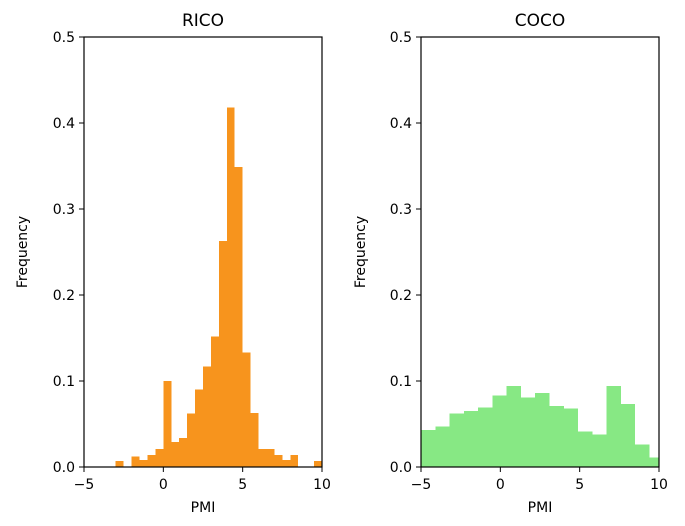 This screenshot has width=685, height=526. I want to click on rico-y-tick-label: 0.2, so click(64, 296).